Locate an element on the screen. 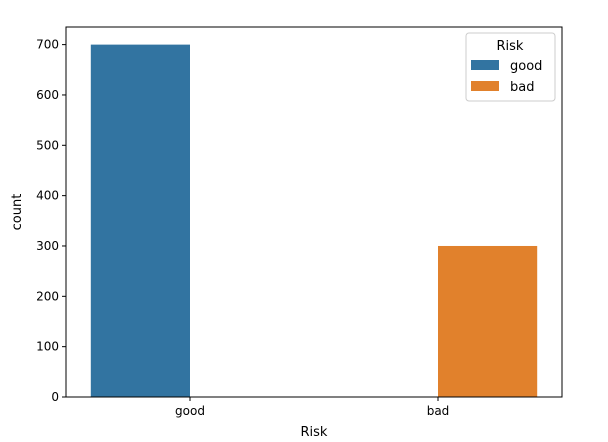 This screenshot has height=442, width=608. y-tick-label: 0 is located at coordinates (55, 397).